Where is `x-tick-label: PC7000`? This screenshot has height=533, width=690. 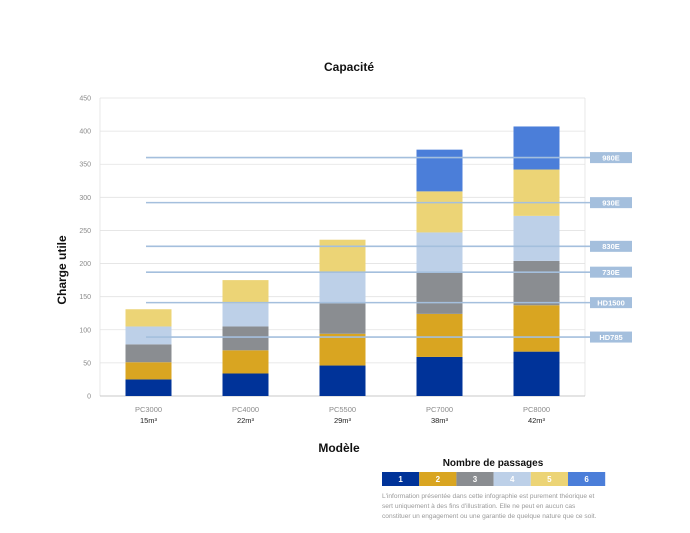 x-tick-label: PC7000 is located at coordinates (439, 409).